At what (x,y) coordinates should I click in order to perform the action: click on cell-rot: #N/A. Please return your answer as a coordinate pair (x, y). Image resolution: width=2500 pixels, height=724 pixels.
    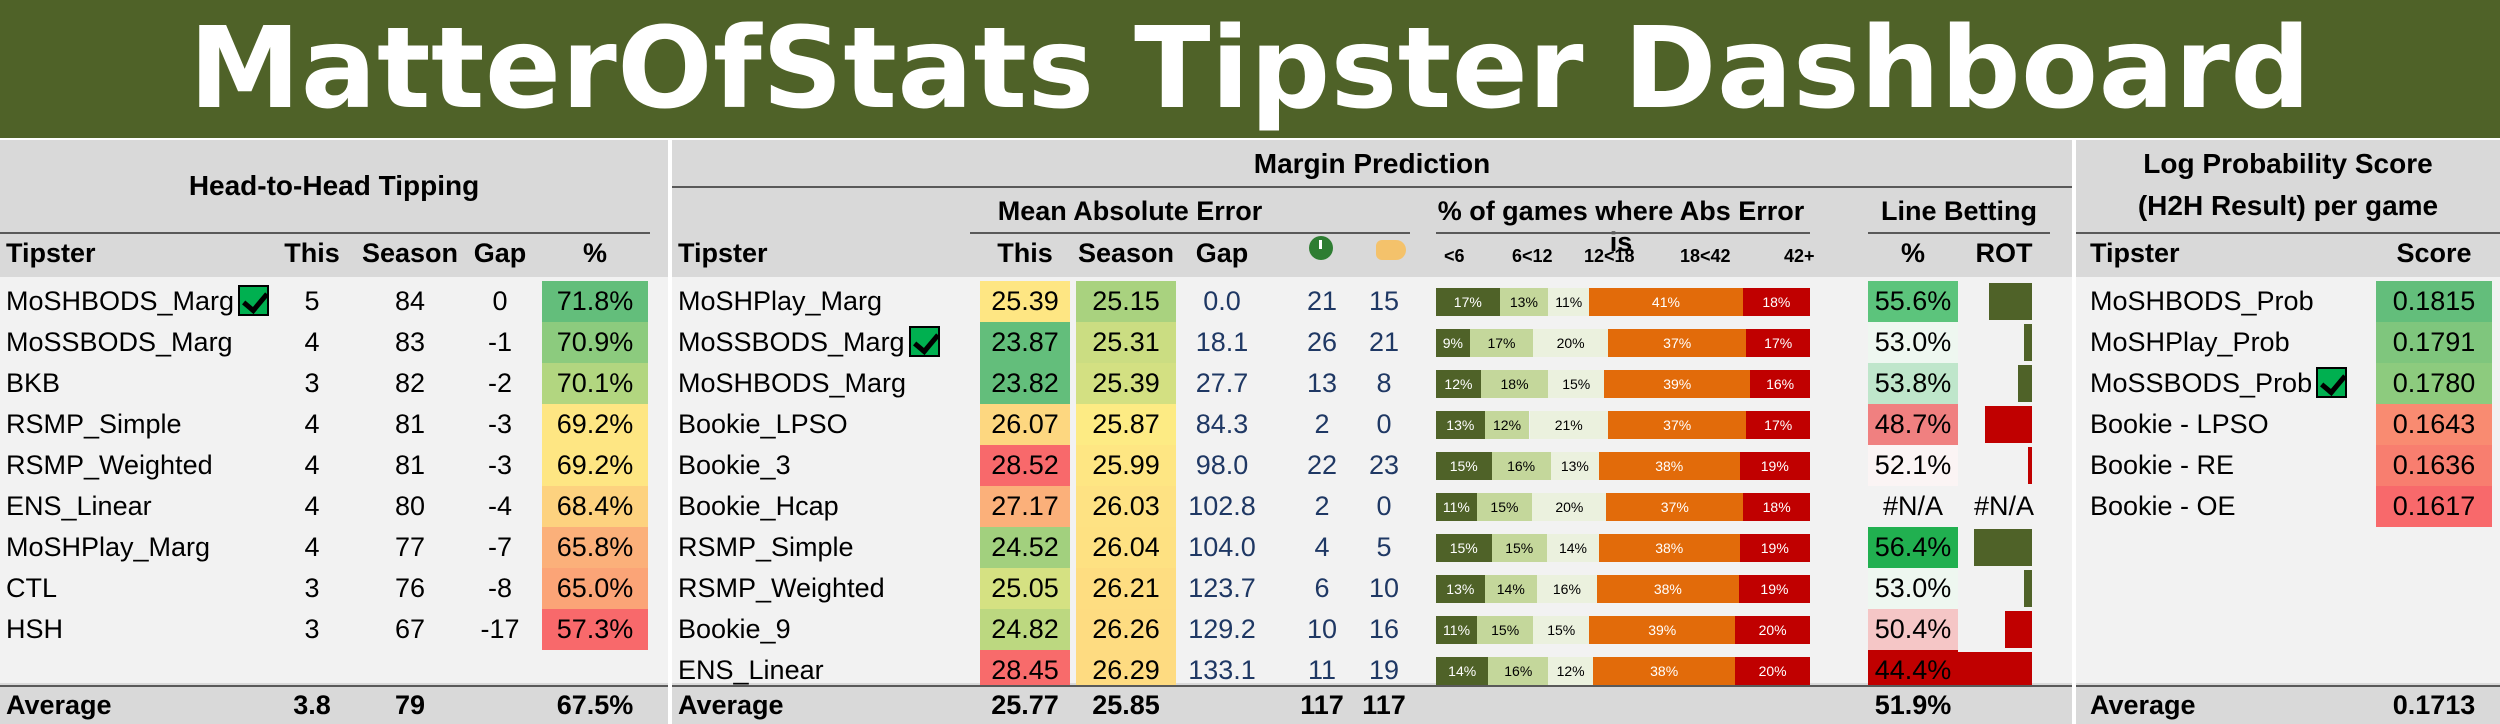
    Looking at the image, I should click on (2004, 506).